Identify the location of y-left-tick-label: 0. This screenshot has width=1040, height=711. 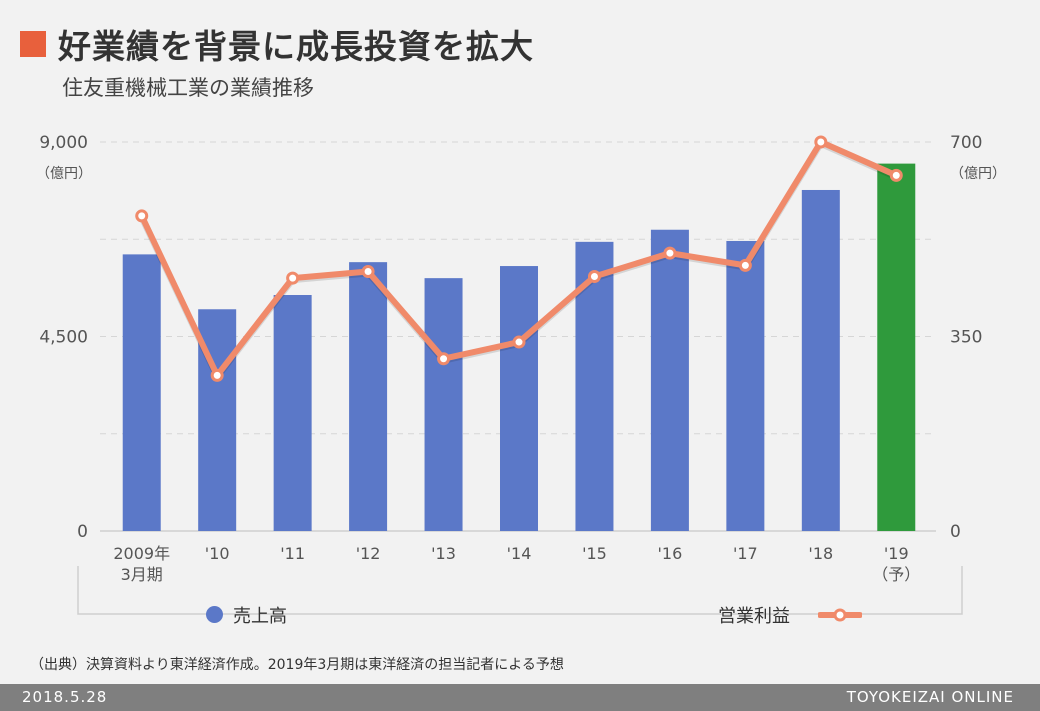
(82, 532).